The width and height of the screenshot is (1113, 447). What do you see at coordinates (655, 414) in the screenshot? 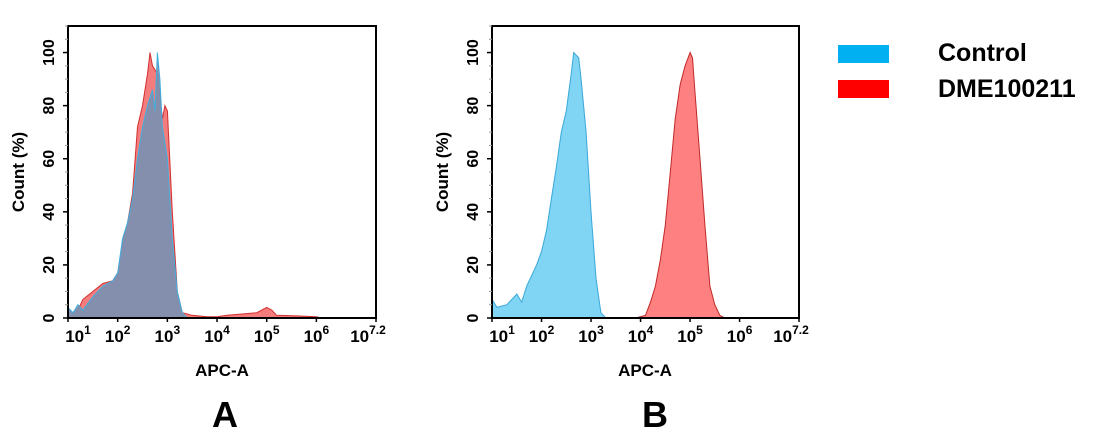
I see `panel-label: B` at bounding box center [655, 414].